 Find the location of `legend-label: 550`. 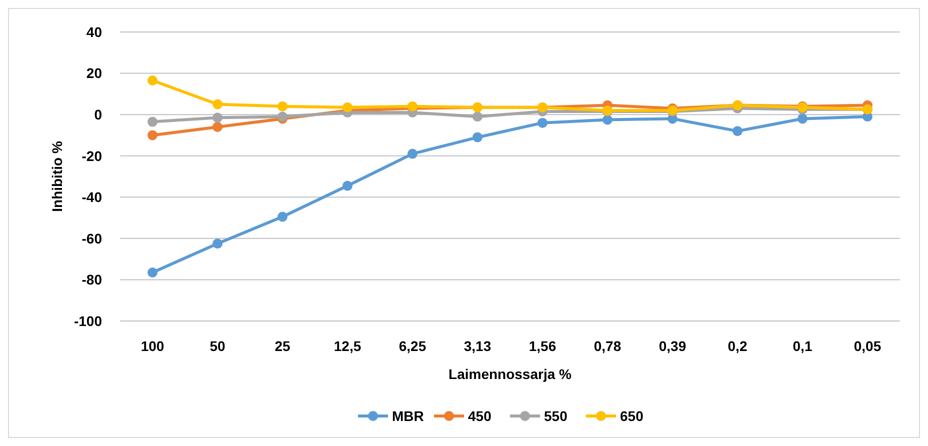

legend-label: 550 is located at coordinates (556, 416).